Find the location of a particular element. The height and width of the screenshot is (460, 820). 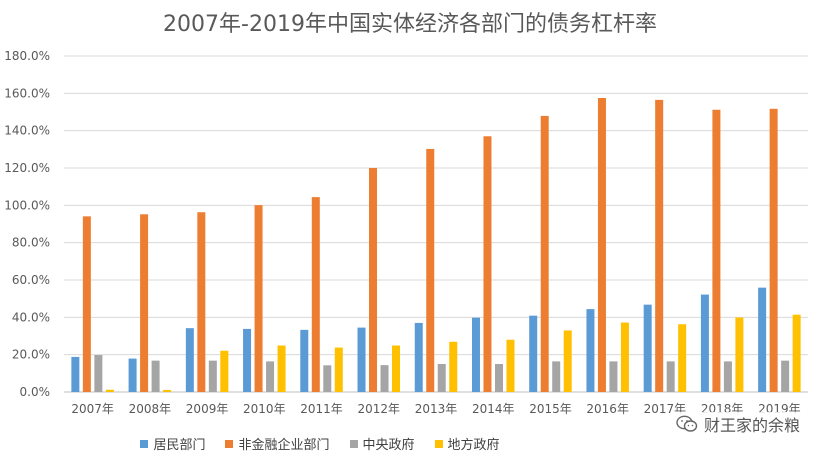

watermark: 财王家的余粮 is located at coordinates (737, 424).